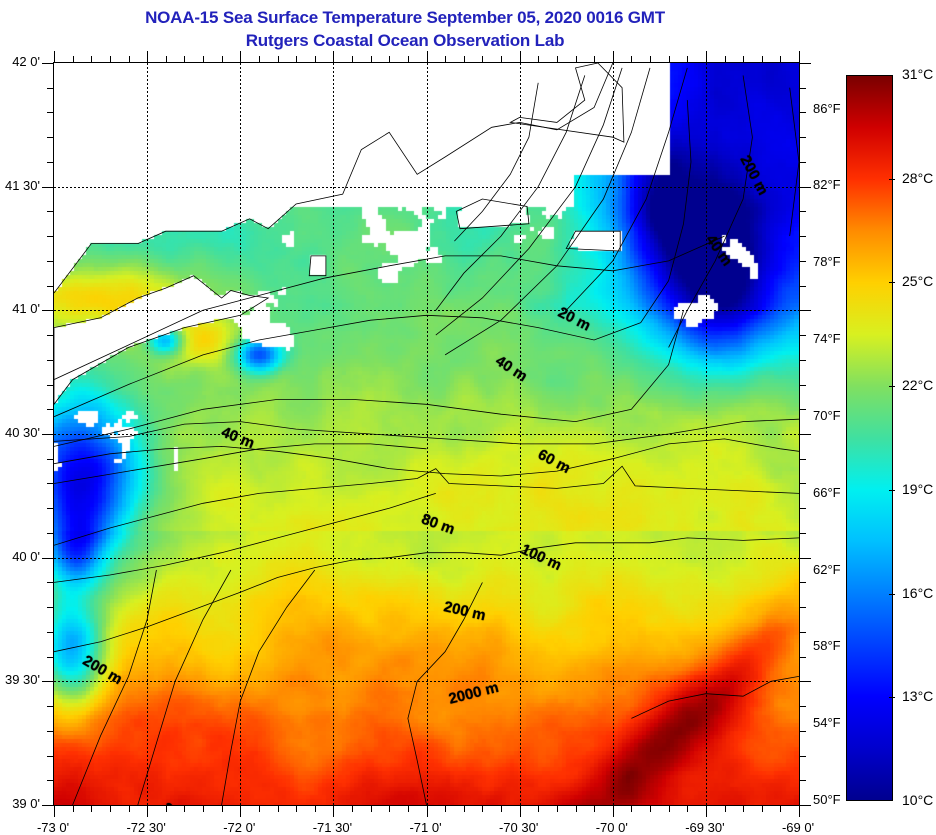  What do you see at coordinates (827, 415) in the screenshot?
I see `fahrenheit-label-70: 70°F` at bounding box center [827, 415].